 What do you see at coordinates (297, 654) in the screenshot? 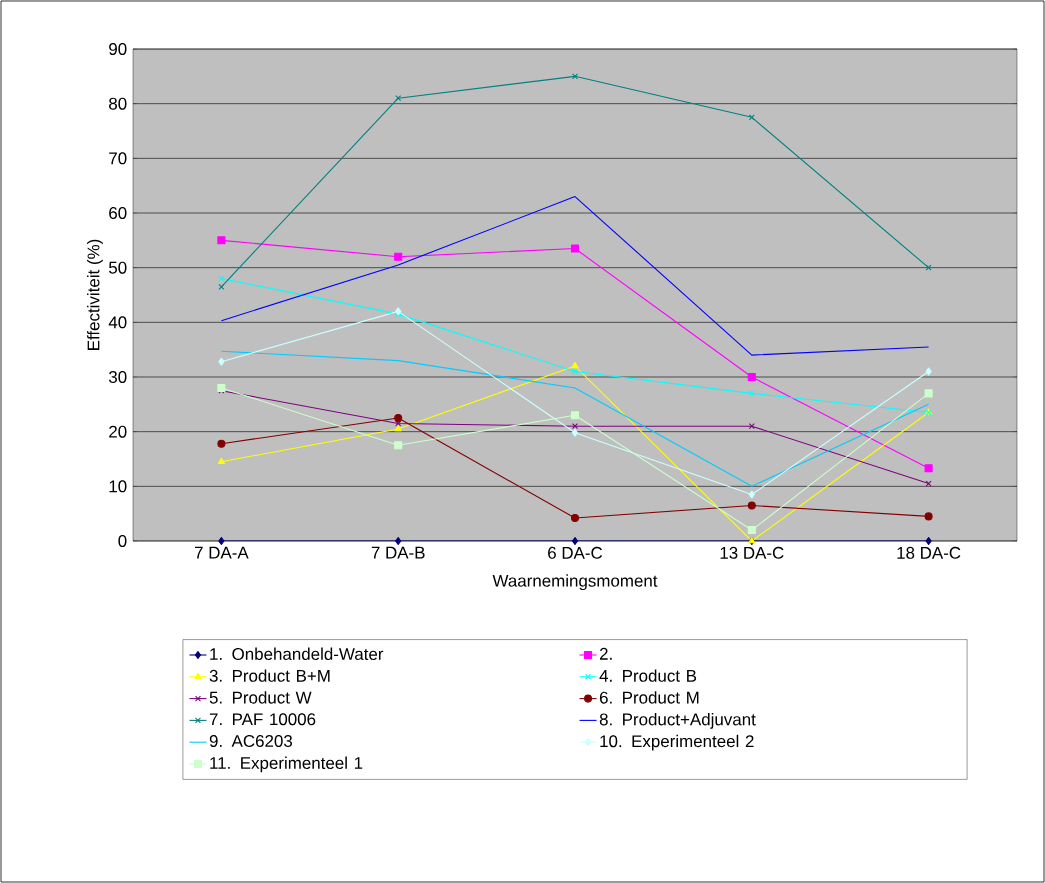
I see `legend-label: 1. Onbehandeld-Water` at bounding box center [297, 654].